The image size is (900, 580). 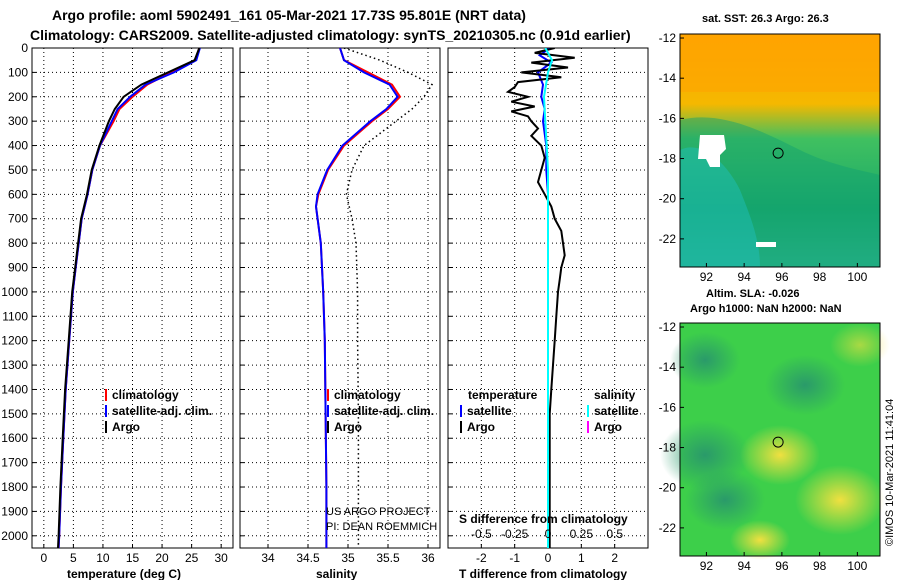 What do you see at coordinates (780, 63) in the screenshot?
I see `sst-warm-band` at bounding box center [780, 63].